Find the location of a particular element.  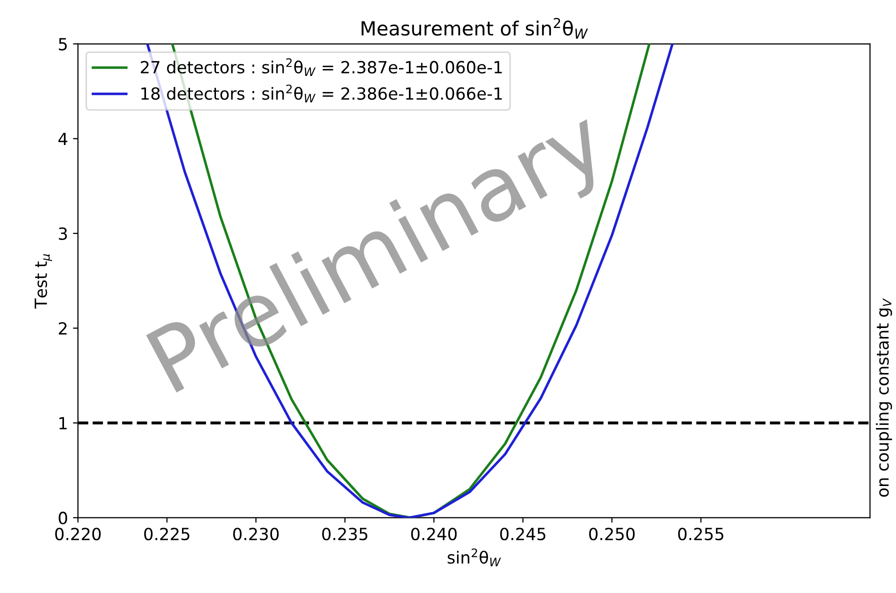

x-tick-label: 0.230 is located at coordinates (256, 534).